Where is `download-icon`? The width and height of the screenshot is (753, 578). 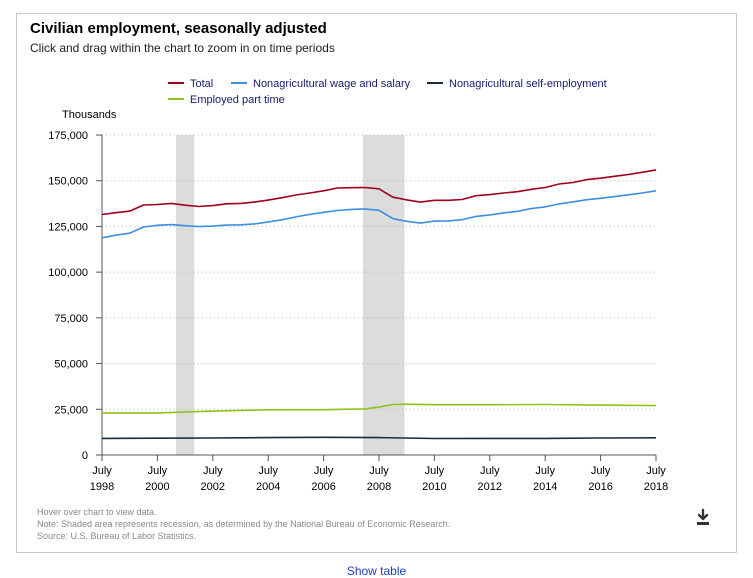 download-icon is located at coordinates (703, 518).